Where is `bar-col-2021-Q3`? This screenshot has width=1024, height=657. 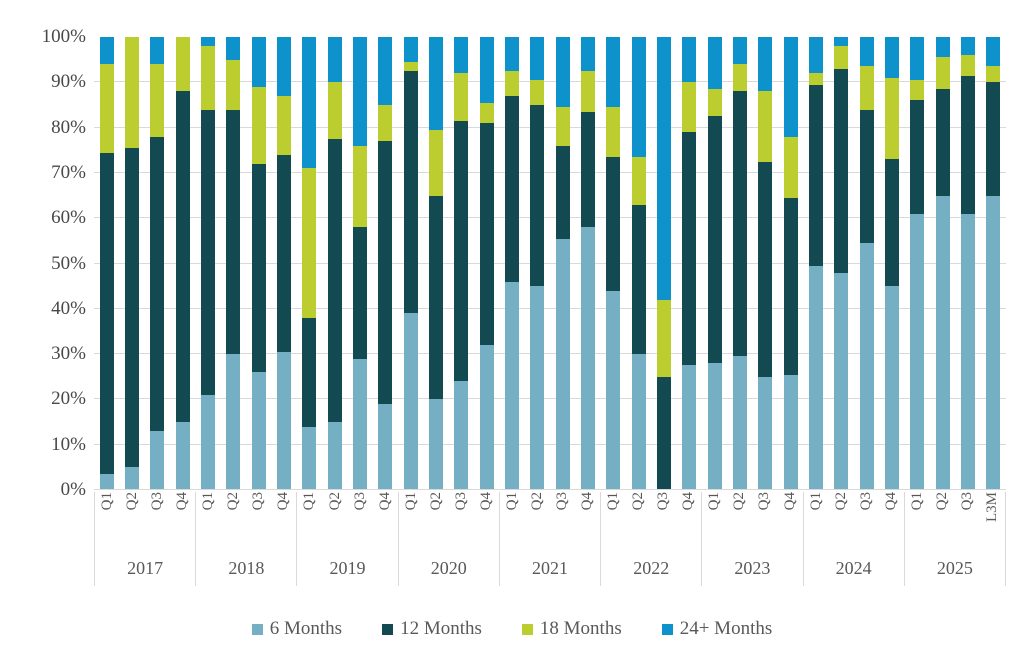
bar-col-2021-Q3 is located at coordinates (562, 263).